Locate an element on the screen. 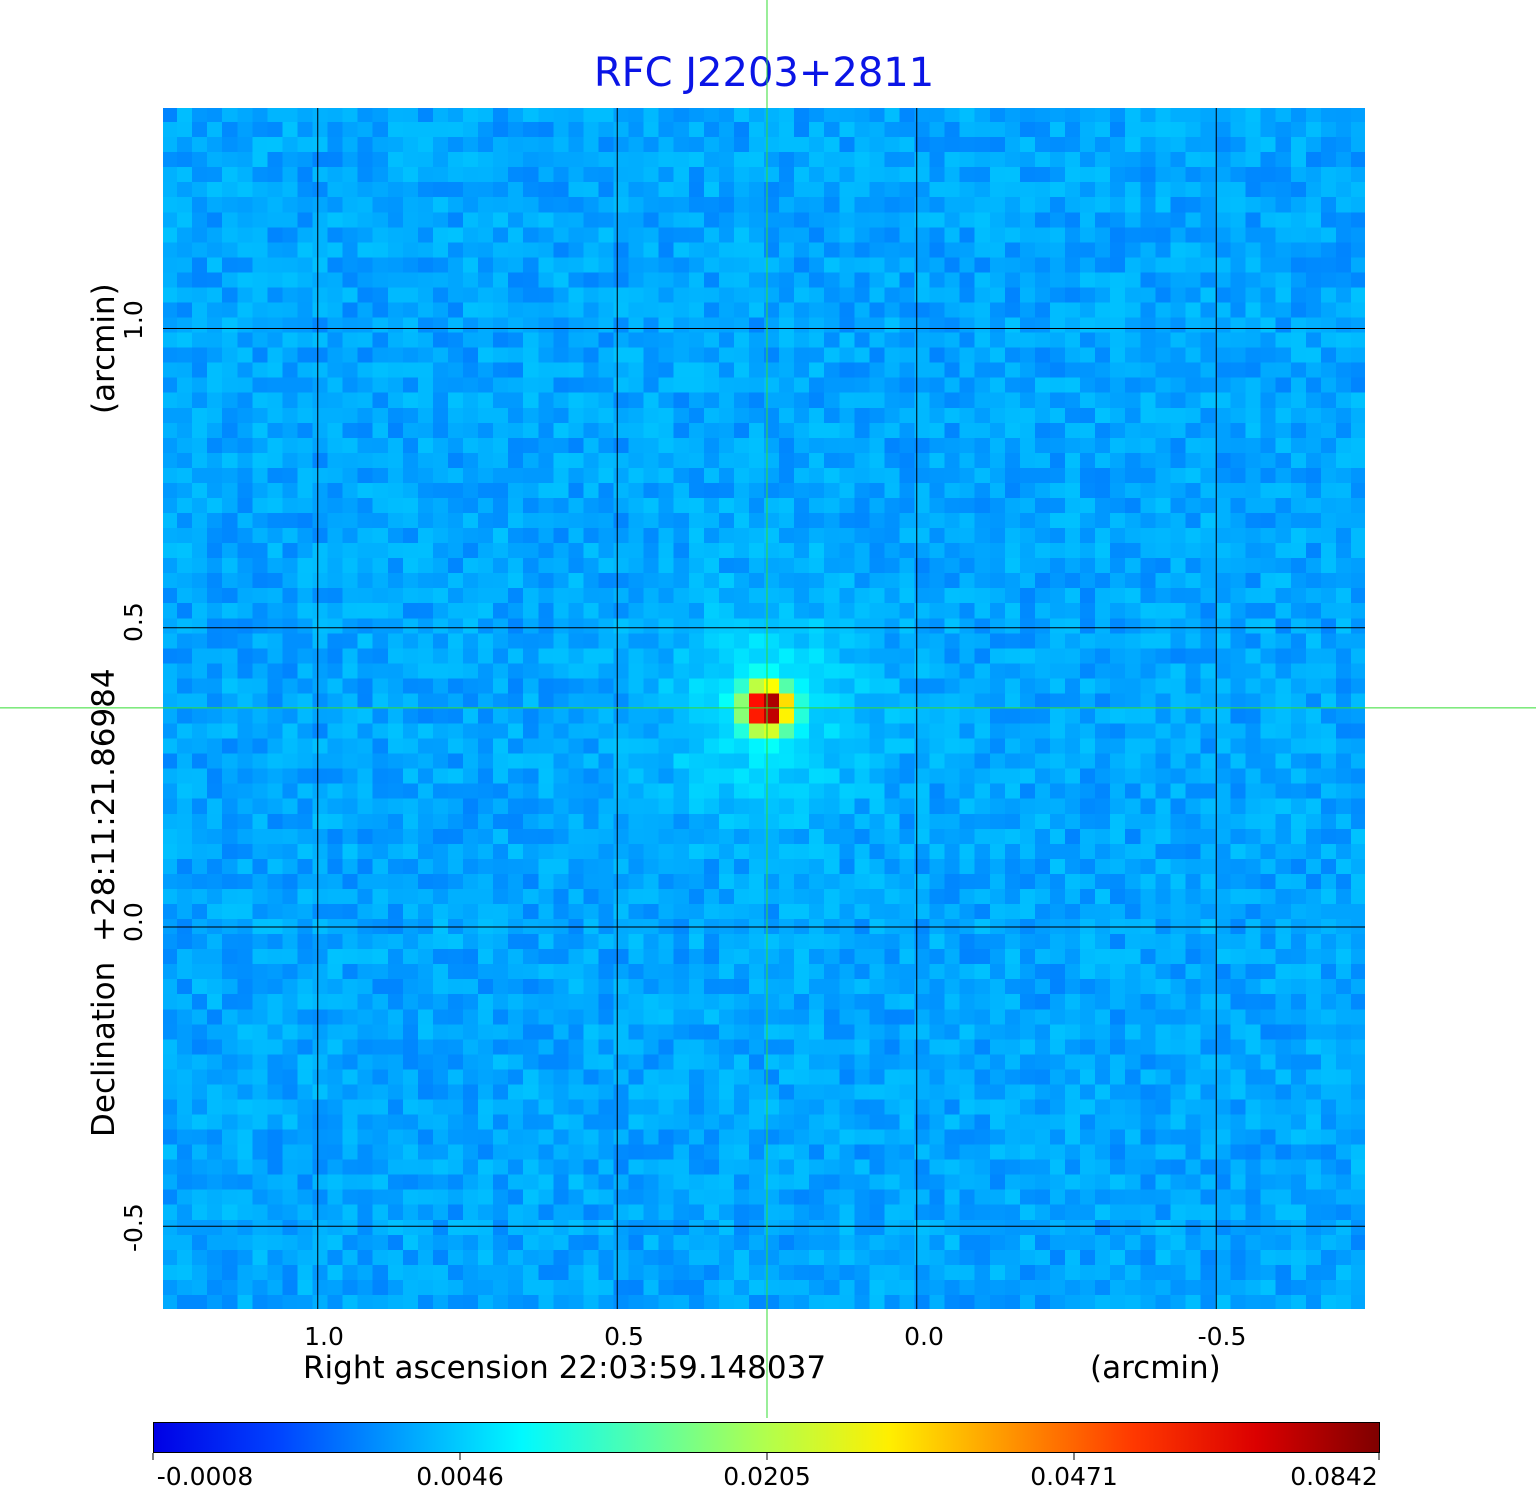  x-tick-label: -0.5 is located at coordinates (1222, 1336).